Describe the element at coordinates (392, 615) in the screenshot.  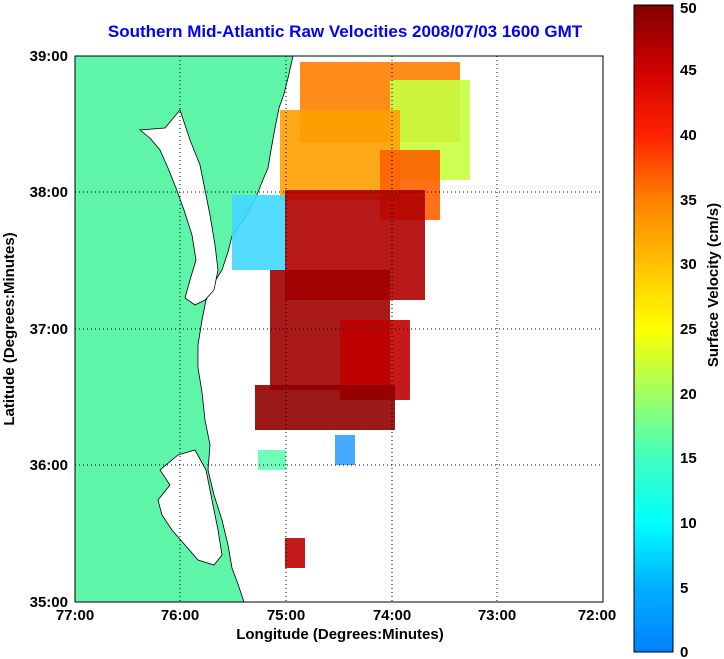
I see `x-tick-label: 74:00` at that location.